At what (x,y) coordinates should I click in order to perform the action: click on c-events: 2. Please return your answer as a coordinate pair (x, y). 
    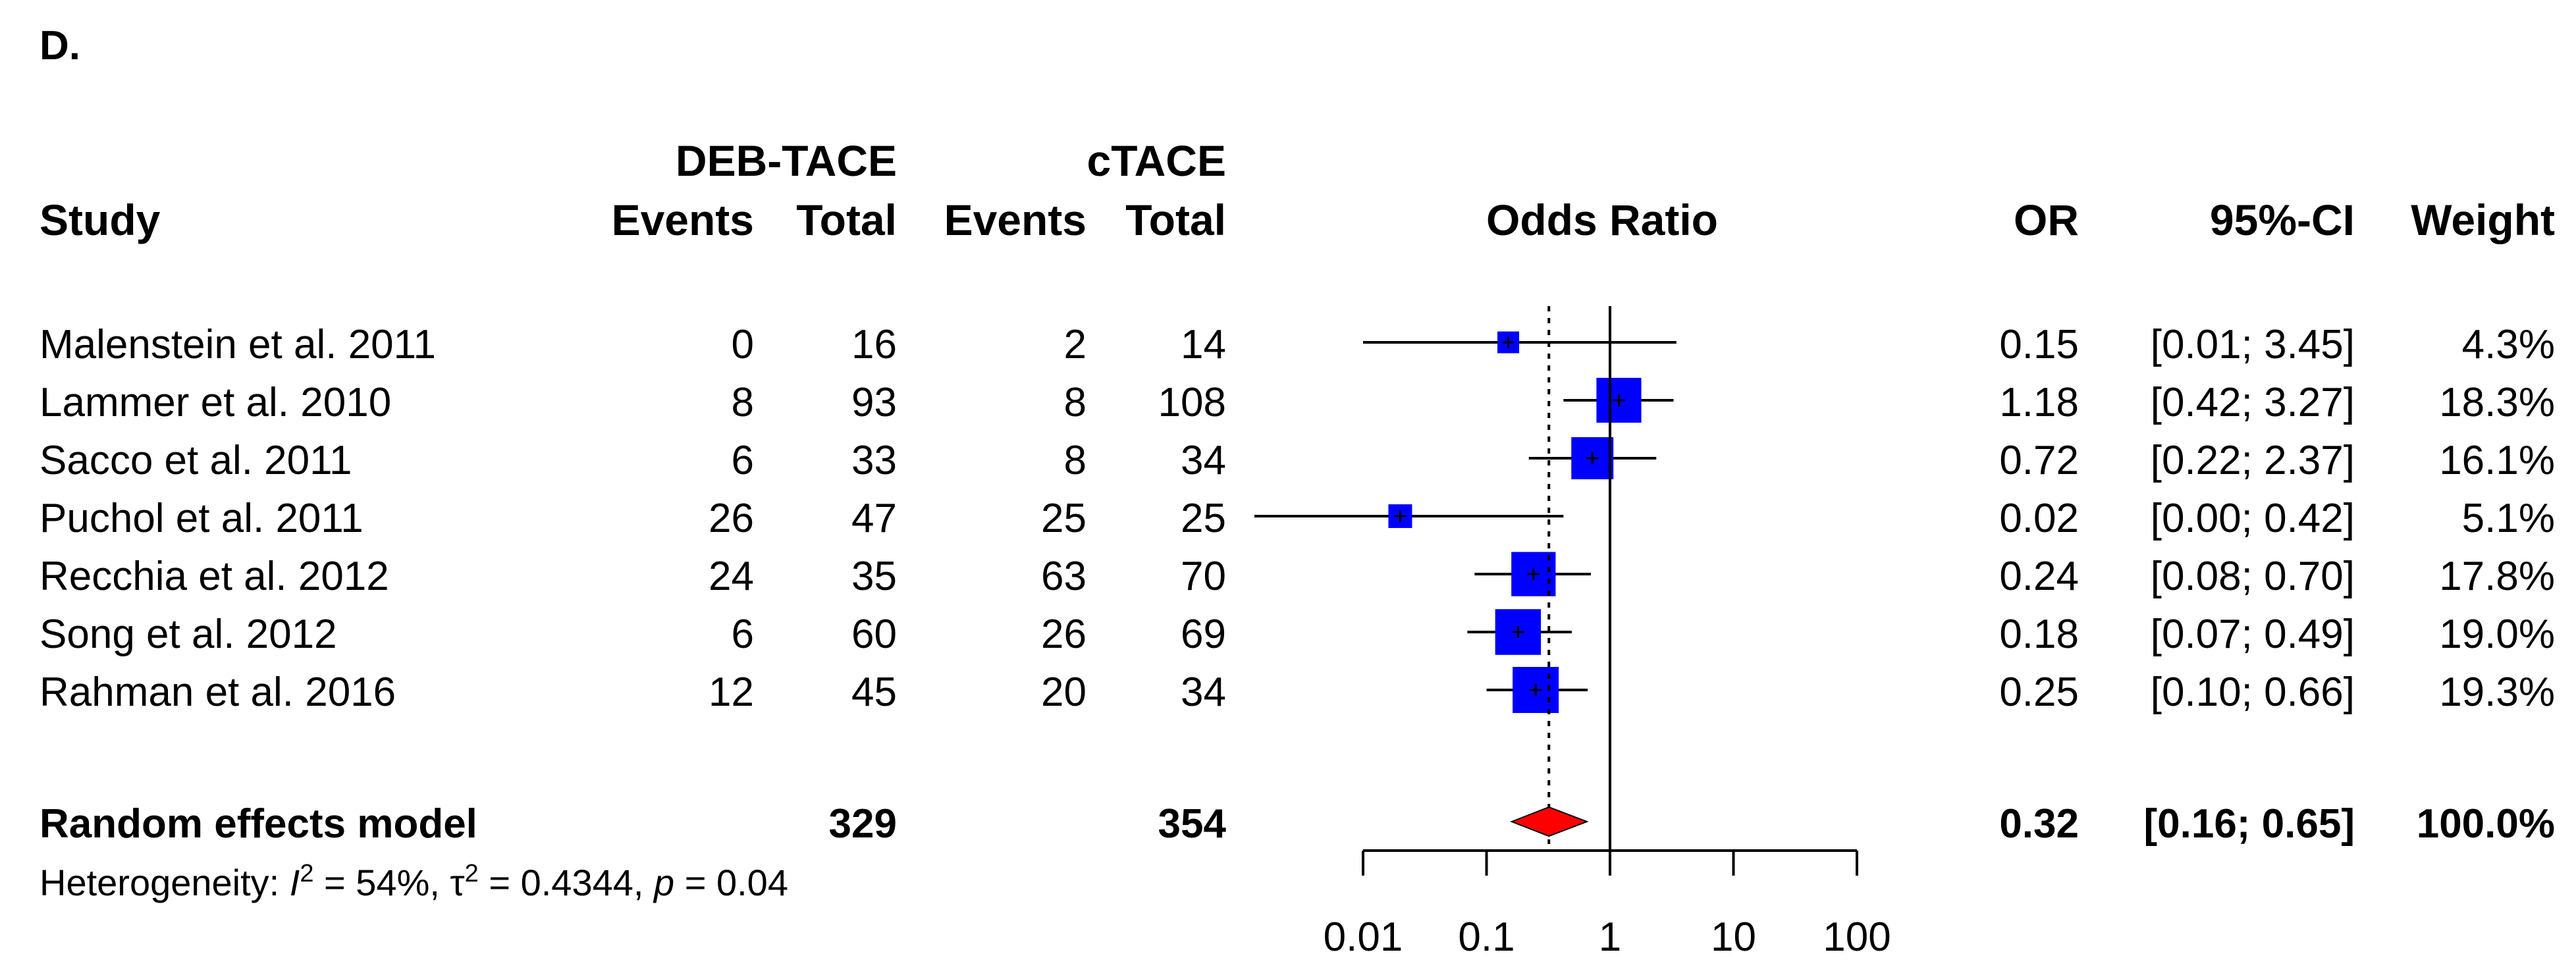
    Looking at the image, I should click on (1075, 344).